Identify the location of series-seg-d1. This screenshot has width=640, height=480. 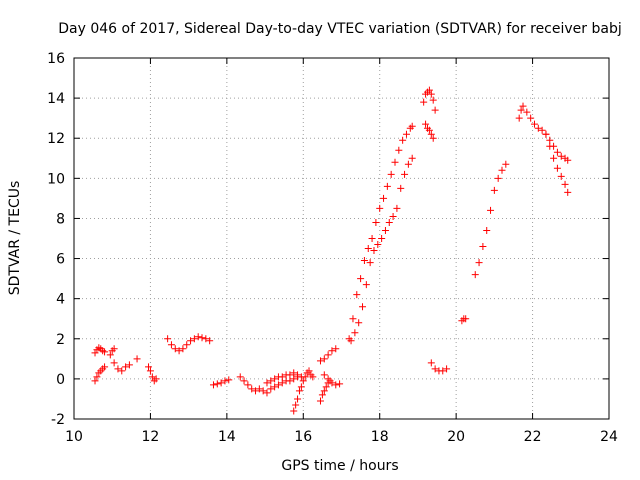
(221, 382).